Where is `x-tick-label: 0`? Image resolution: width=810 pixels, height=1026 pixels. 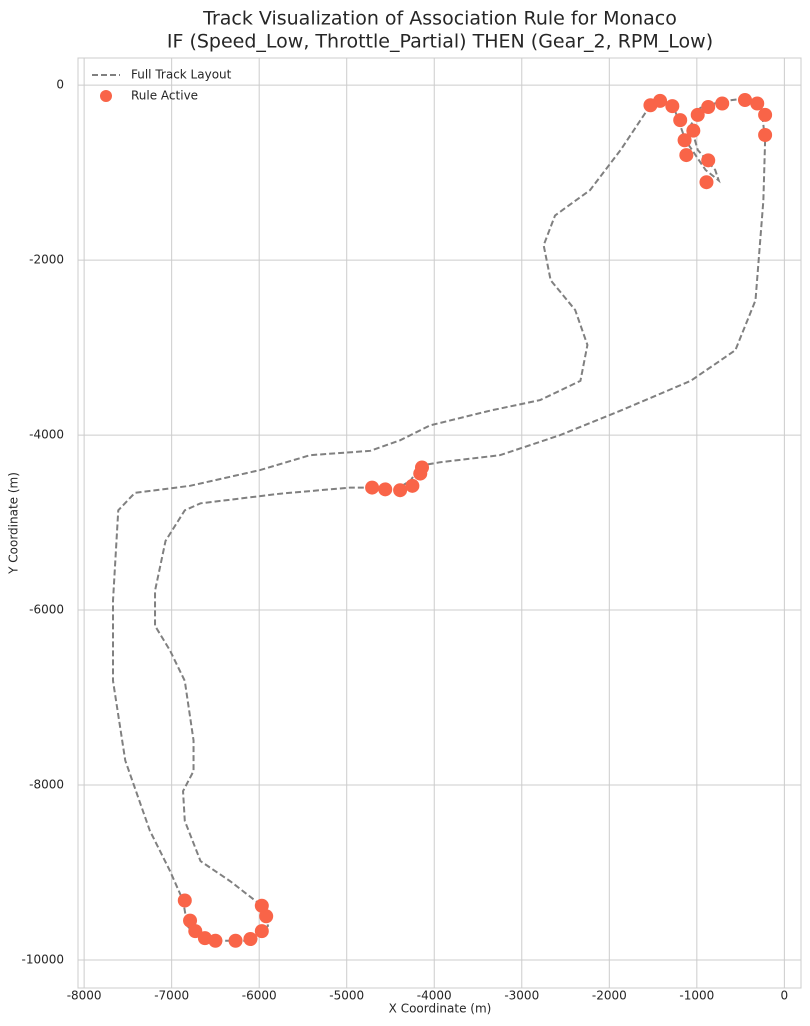
x-tick-label: 0 is located at coordinates (785, 996).